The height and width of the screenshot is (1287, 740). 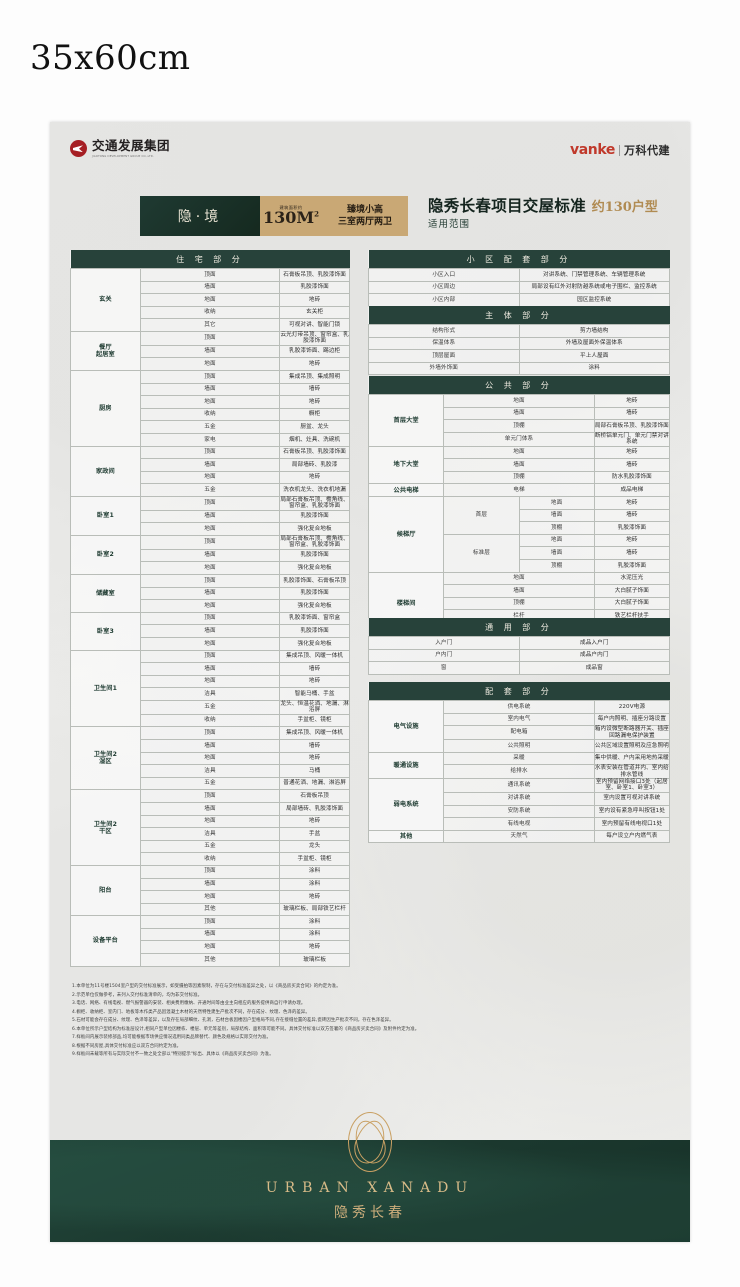 What do you see at coordinates (314, 581) in the screenshot?
I see `table-row-value: 乳胶漆饰面、石膏板吊顶` at bounding box center [314, 581].